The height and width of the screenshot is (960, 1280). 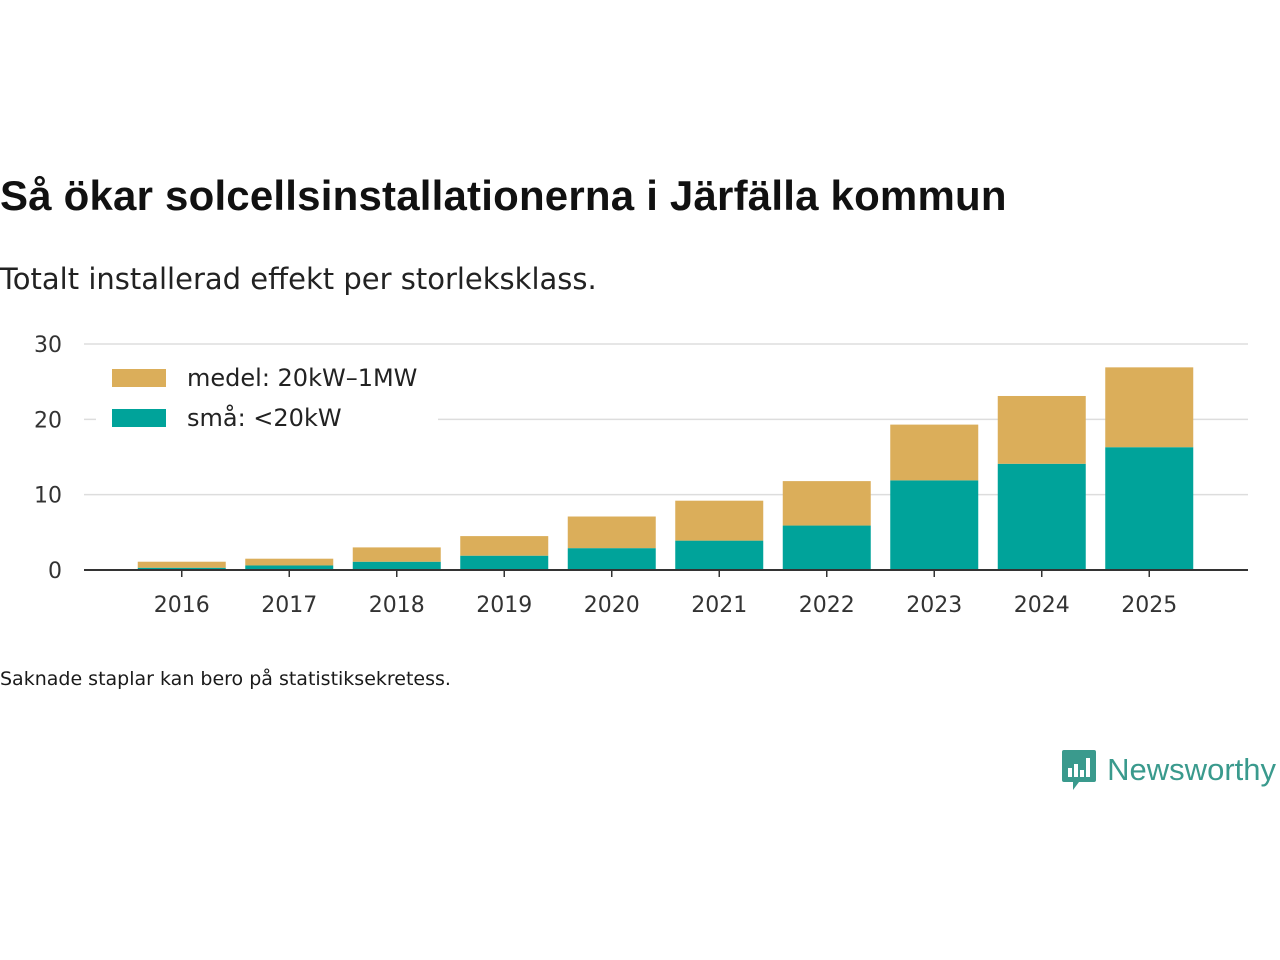 What do you see at coordinates (612, 605) in the screenshot?
I see `x-tick-label: 2020` at bounding box center [612, 605].